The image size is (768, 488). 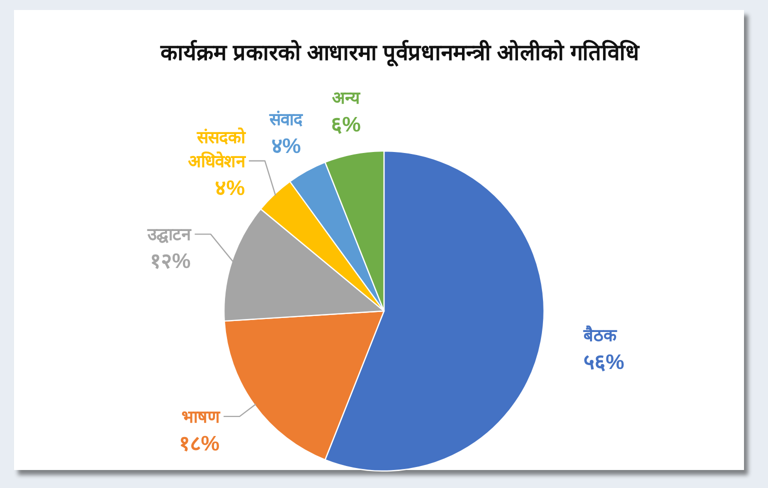 I want to click on slice-label: संवाद, so click(x=286, y=119).